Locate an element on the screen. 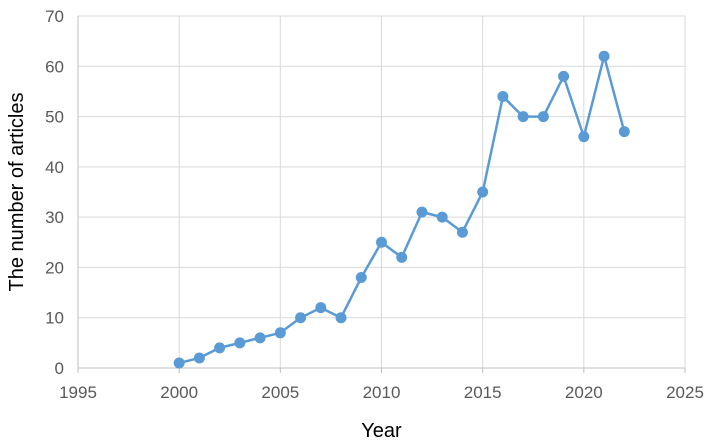  x-tick-label: 2010 is located at coordinates (382, 392).